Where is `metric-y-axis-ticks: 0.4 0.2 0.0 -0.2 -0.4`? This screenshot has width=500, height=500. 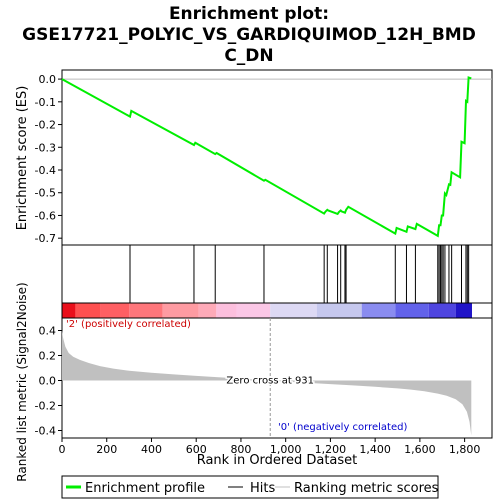
metric-y-axis-ticks: 0.4 0.2 0.0 -0.2 -0.4 is located at coordinates (48, 381).